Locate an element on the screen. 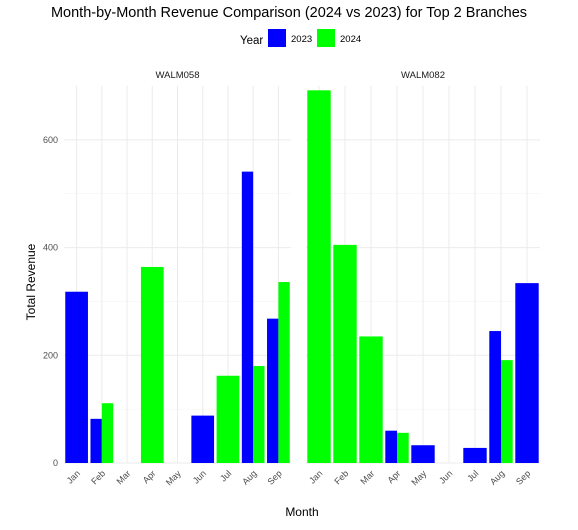 This screenshot has width=578, height=530. bar-walm082-may-2023 is located at coordinates (423, 454).